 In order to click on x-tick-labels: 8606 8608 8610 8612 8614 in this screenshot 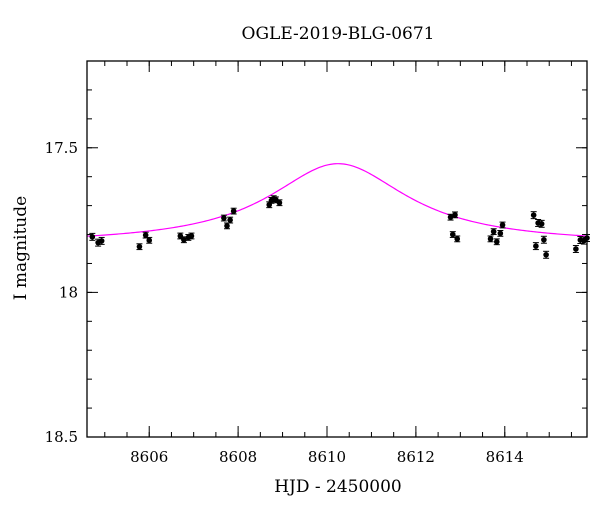, I will do `click(327, 457)`.